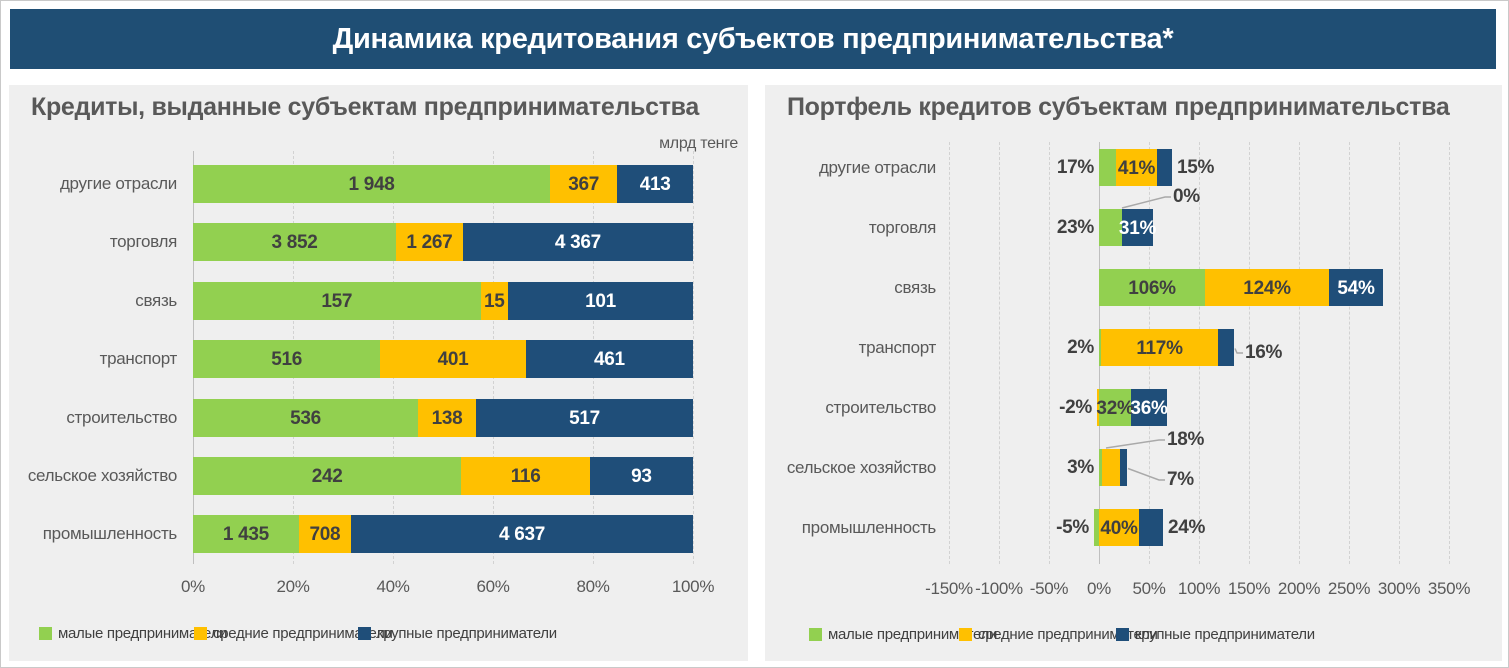  I want to click on x-tick-label: 80%, so click(593, 586).